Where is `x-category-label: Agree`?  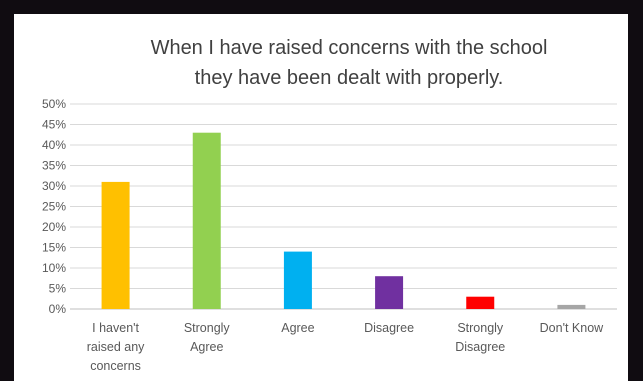 x-category-label: Agree is located at coordinates (297, 328).